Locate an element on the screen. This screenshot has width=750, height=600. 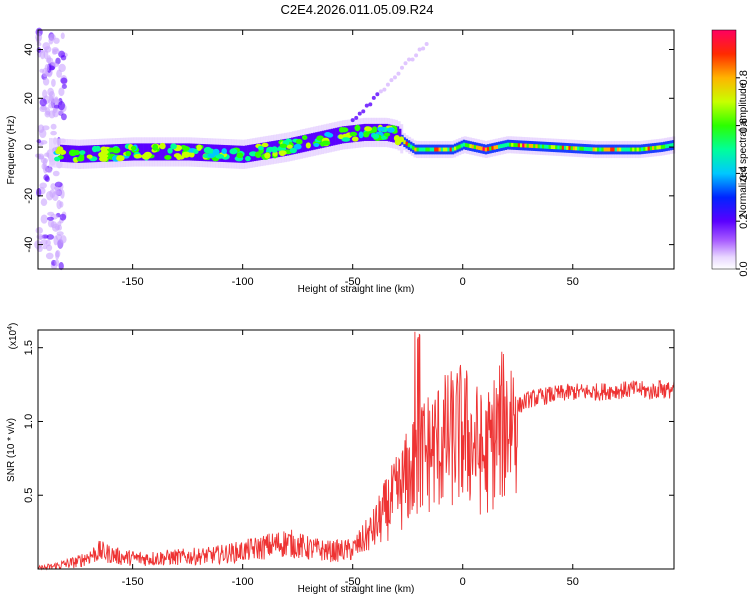
colorbar-ticks: 0.0 0.2 0.4 0.6 0.8 is located at coordinates (743, 173).